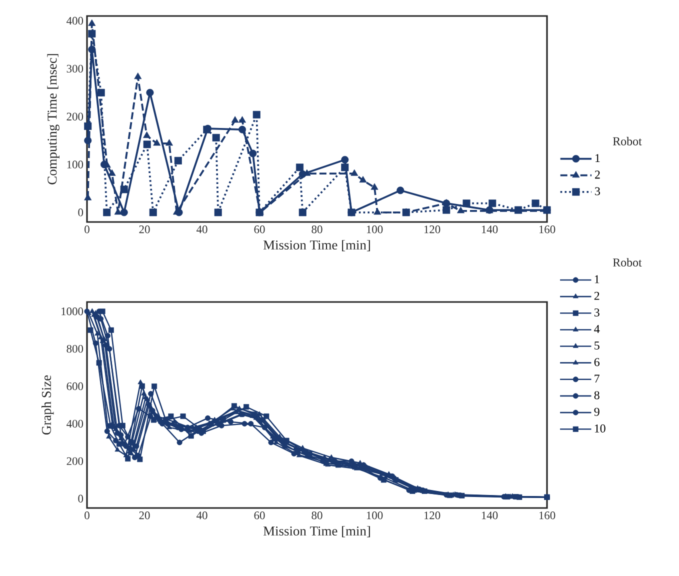 Image resolution: width=679 pixels, height=576 pixels. Describe the element at coordinates (597, 378) in the screenshot. I see `legend-label: 7` at that location.